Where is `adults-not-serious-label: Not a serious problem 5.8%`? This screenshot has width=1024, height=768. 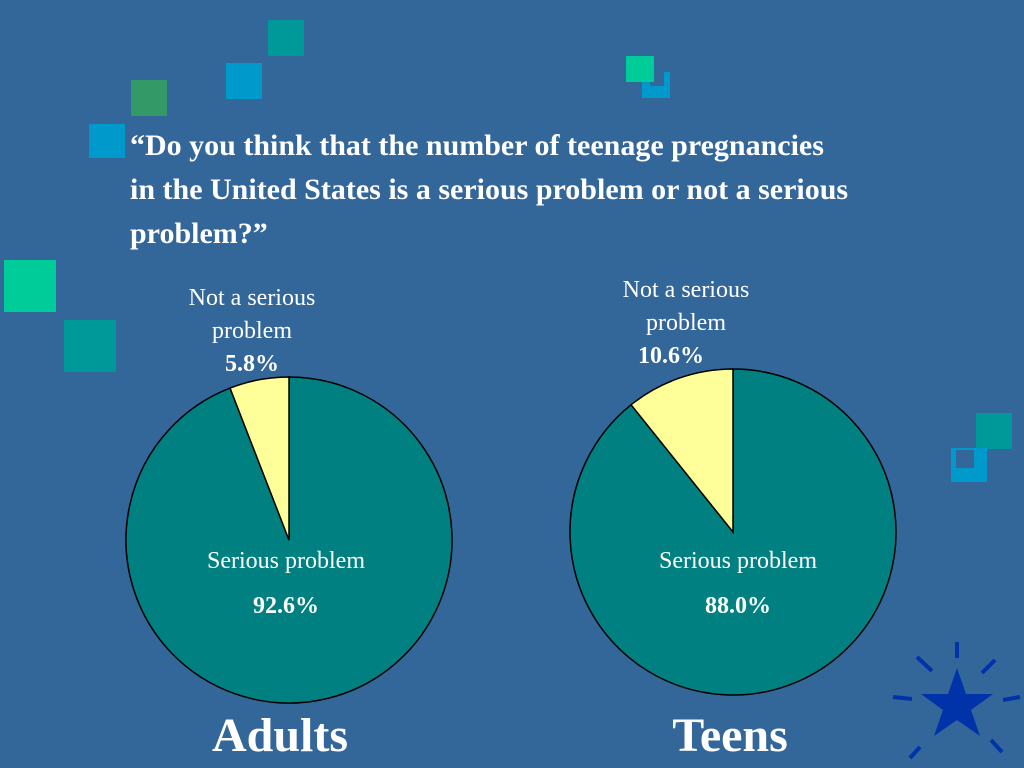 adults-not-serious-label: Not a serious problem 5.8% is located at coordinates (252, 331).